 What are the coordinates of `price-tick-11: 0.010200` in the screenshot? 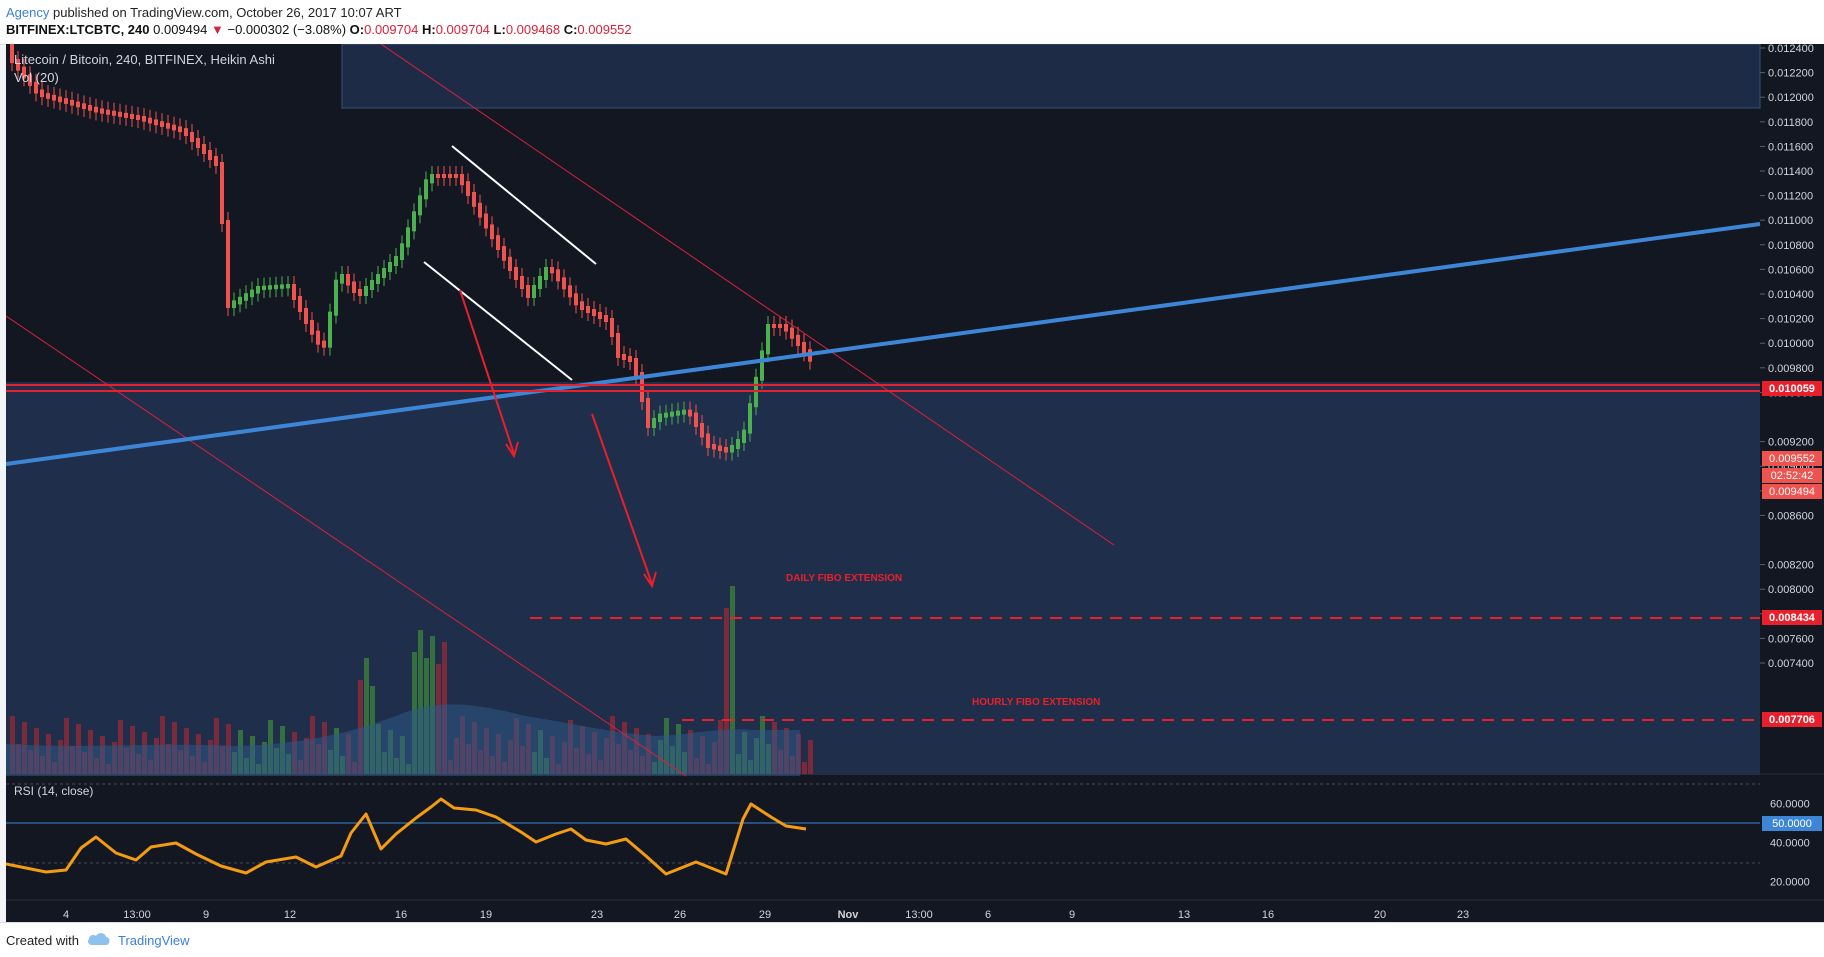 It's located at (1791, 320).